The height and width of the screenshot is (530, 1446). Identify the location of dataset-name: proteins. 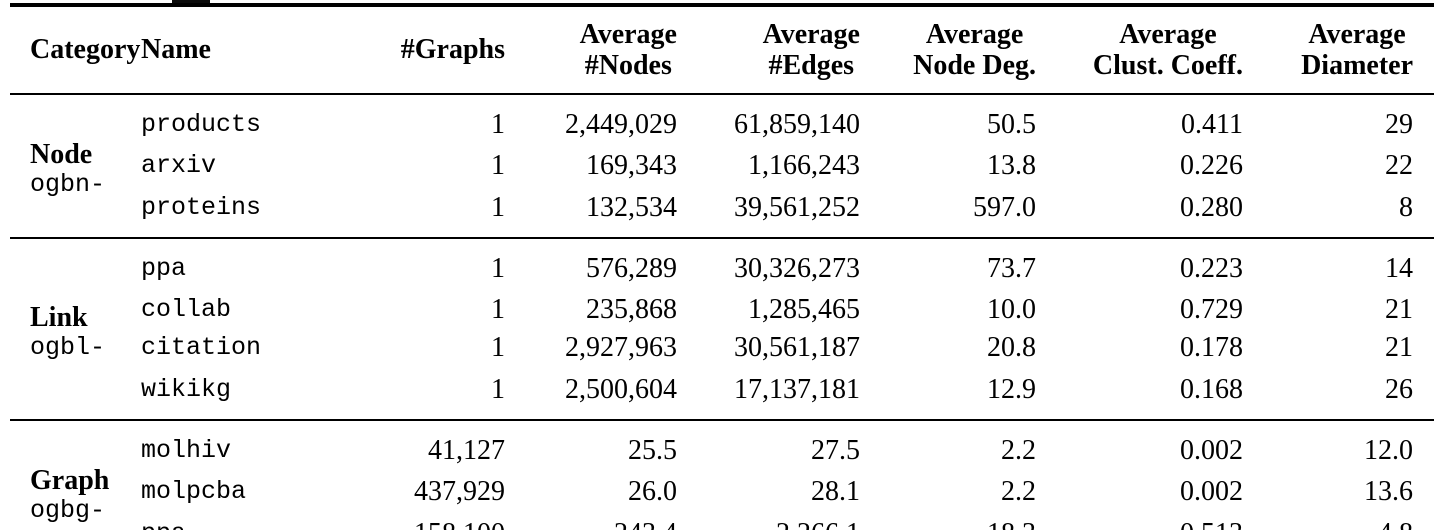
(201, 207).